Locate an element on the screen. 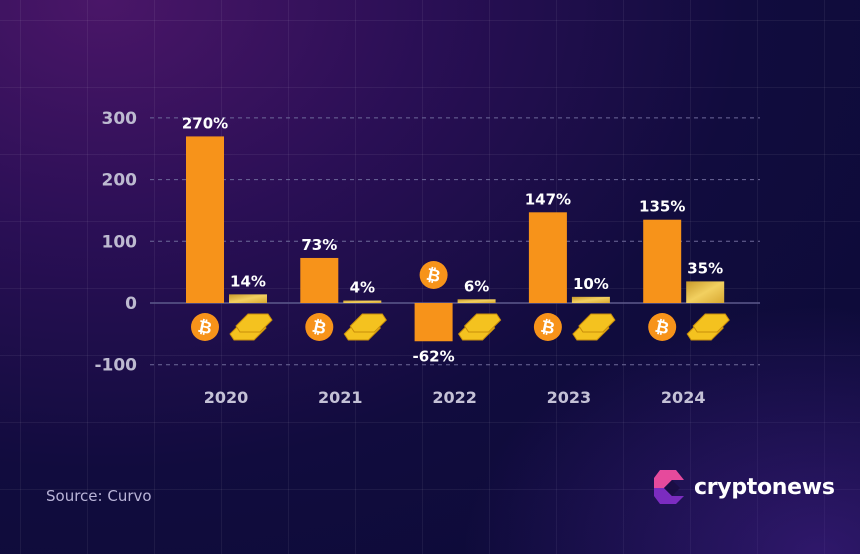  cryptonews-logo: cryptonews is located at coordinates (742, 487).